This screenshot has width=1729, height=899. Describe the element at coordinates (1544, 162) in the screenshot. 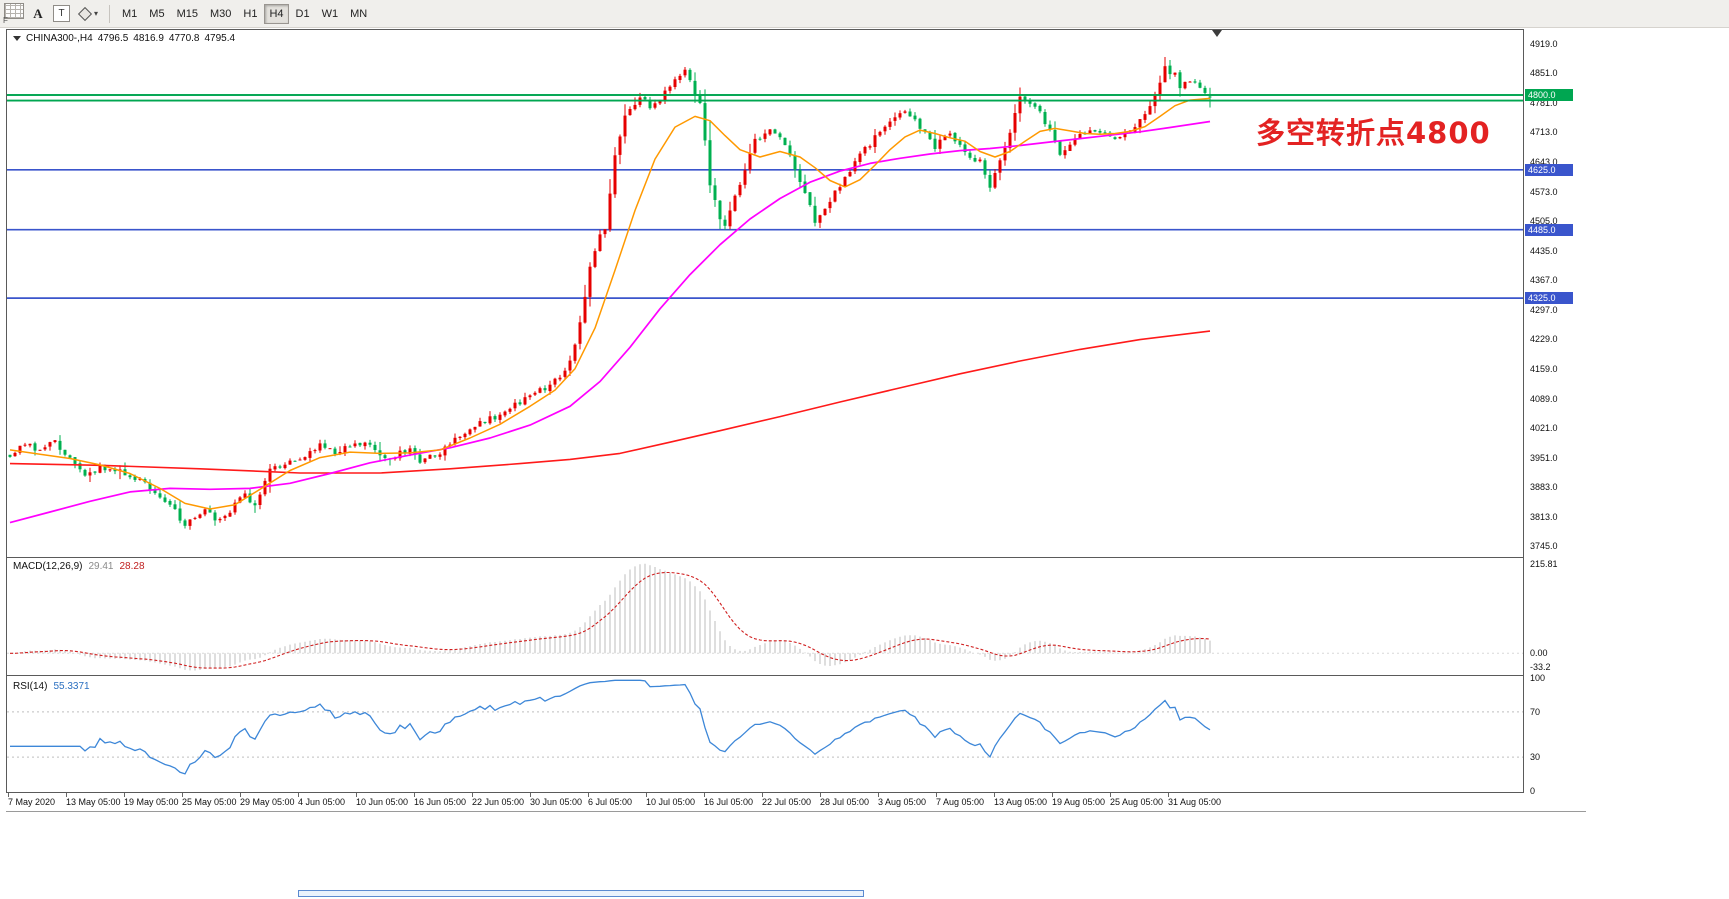

I see `price-axis-label: 4643.0` at that location.